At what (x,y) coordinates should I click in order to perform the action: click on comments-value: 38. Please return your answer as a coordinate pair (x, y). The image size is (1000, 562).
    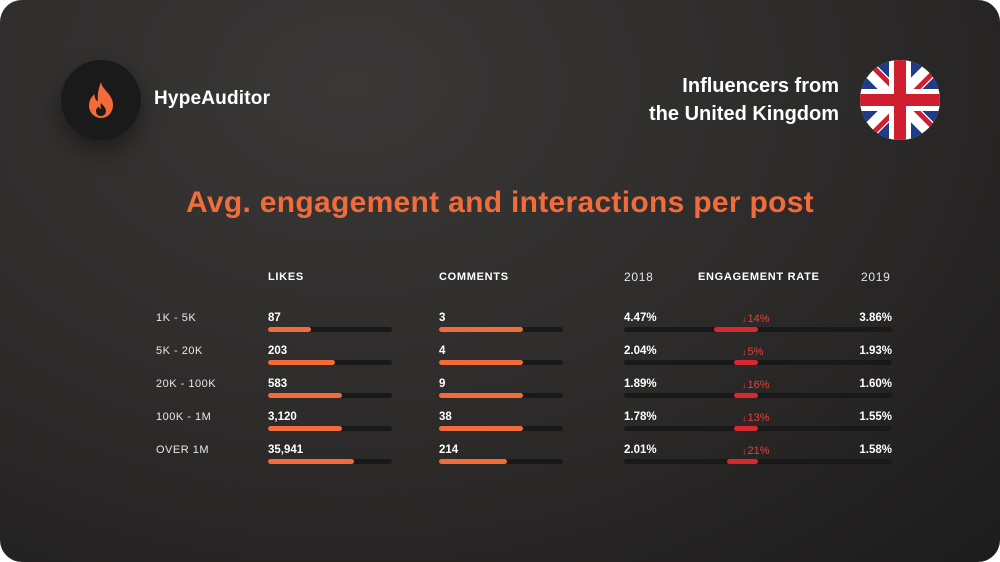
    Looking at the image, I should click on (445, 417).